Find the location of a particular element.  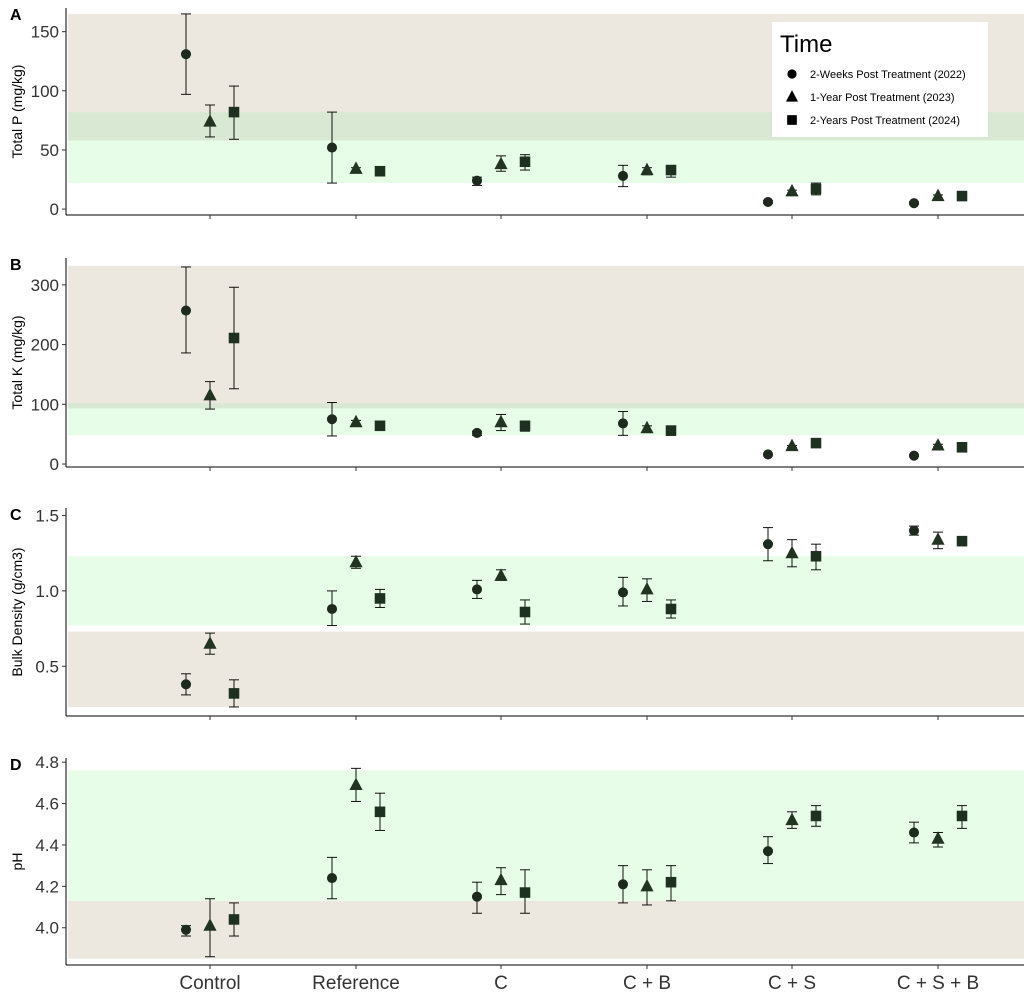

y-tick-label: 0.5 is located at coordinates (47, 666).